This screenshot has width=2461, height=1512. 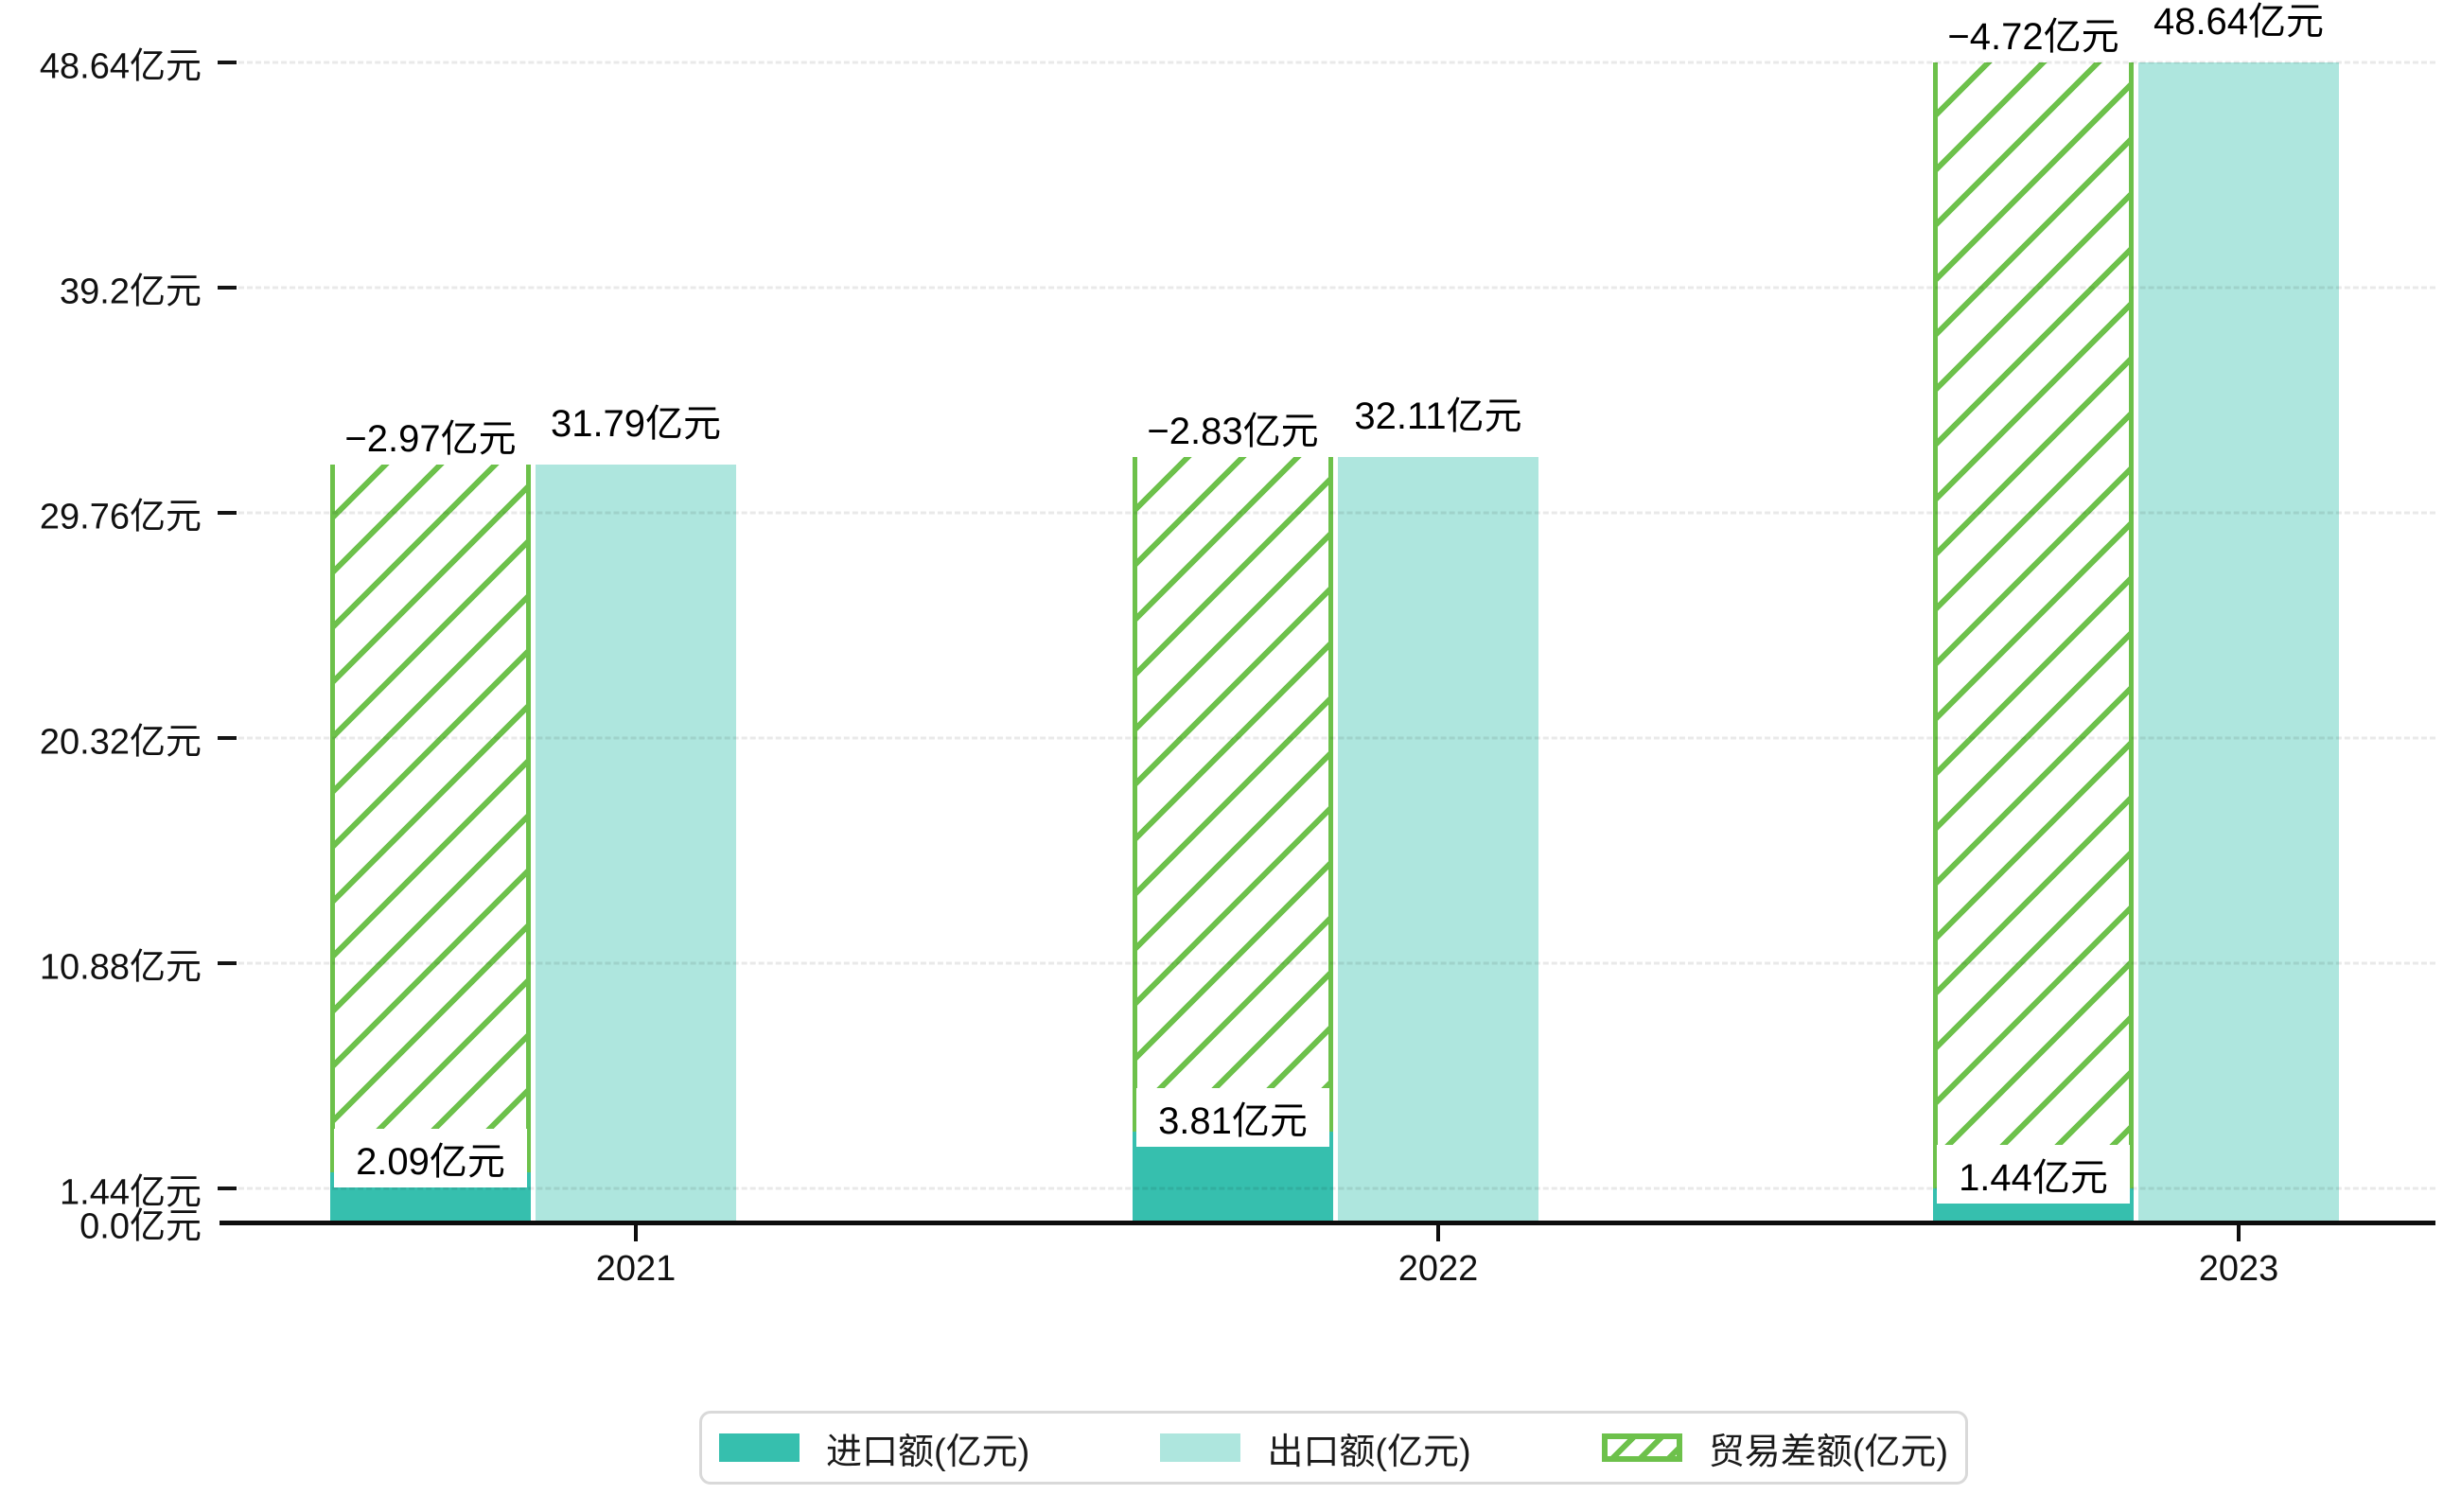 What do you see at coordinates (120, 742) in the screenshot?
I see `y-axis-label: 20.32亿元` at bounding box center [120, 742].